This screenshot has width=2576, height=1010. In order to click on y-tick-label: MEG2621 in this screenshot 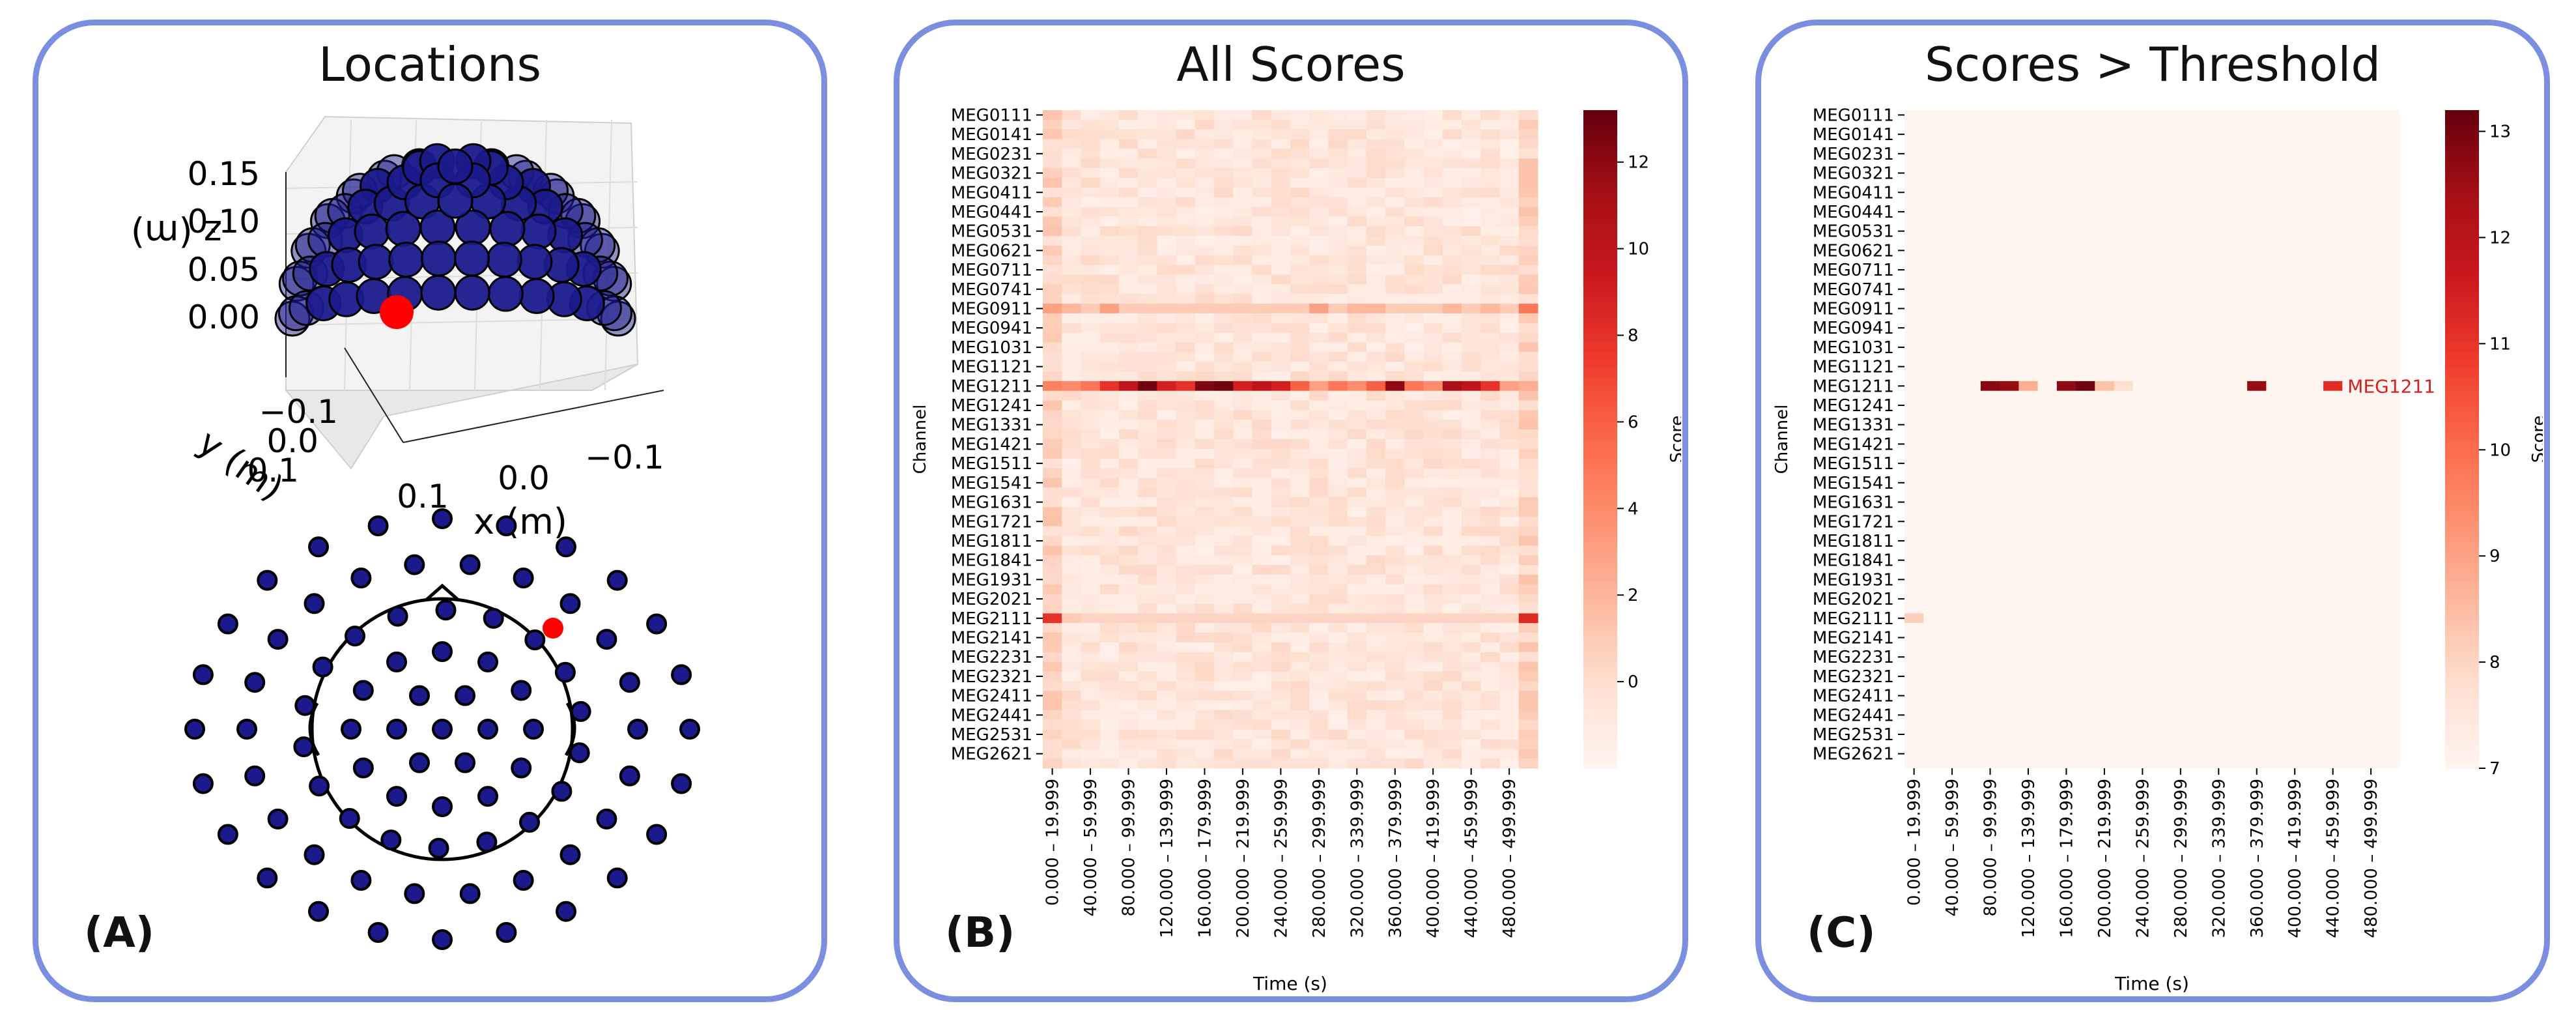, I will do `click(1853, 754)`.